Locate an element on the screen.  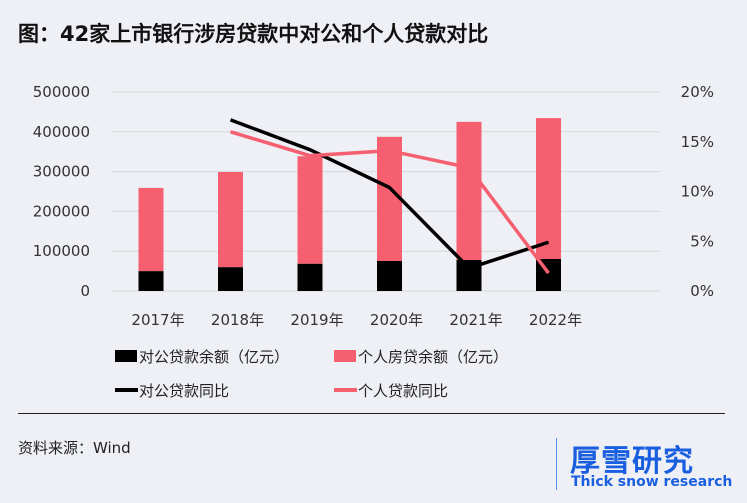
x-tick-label: 2021年 is located at coordinates (475, 320).